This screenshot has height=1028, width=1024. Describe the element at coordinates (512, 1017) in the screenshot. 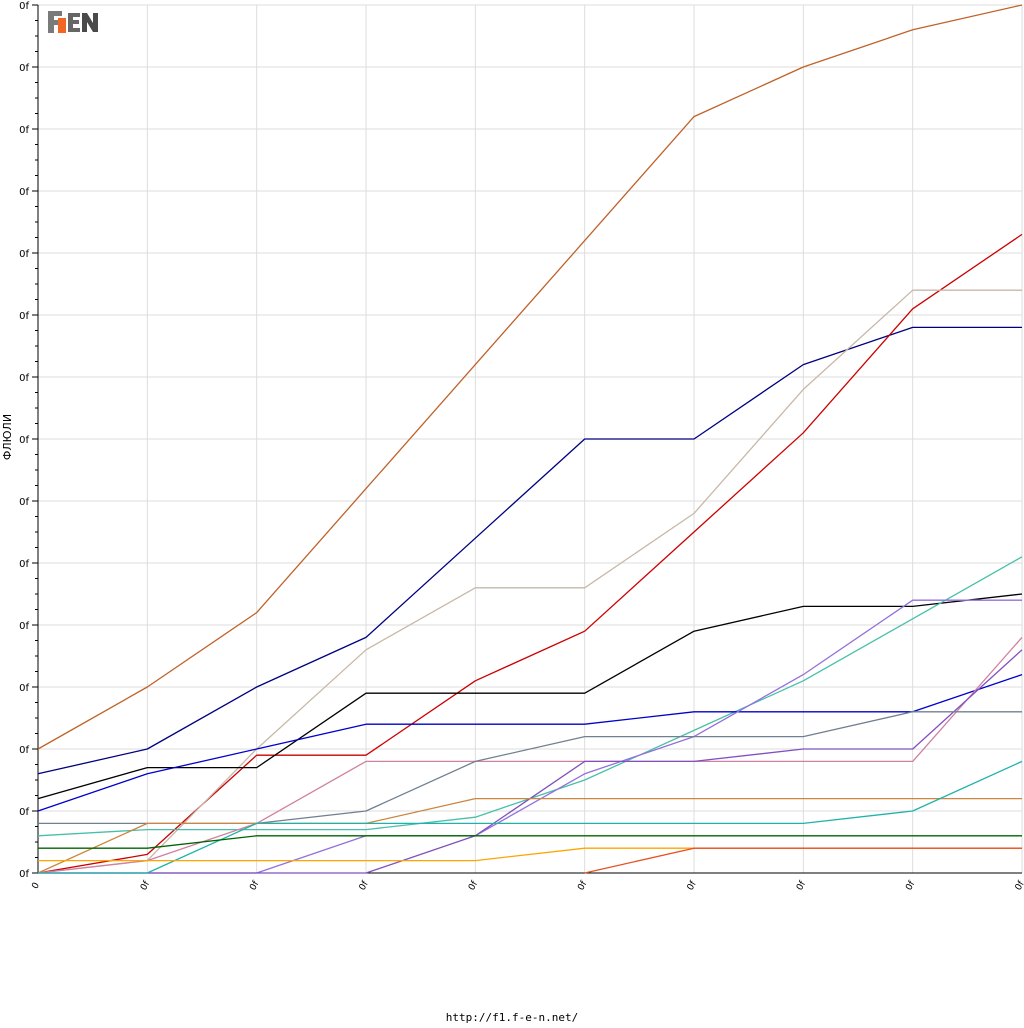

I see `footer-url: http://f1.f-e-n.net/` at that location.